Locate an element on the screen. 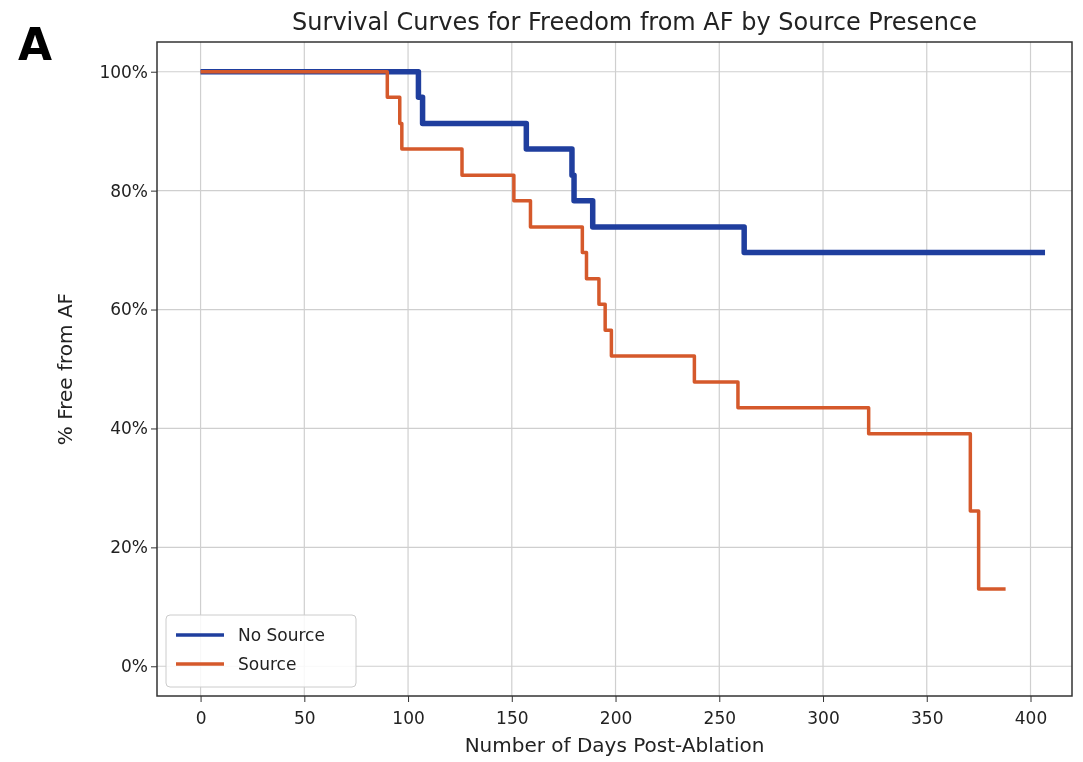  x-tick-label: 350 is located at coordinates (927, 717).